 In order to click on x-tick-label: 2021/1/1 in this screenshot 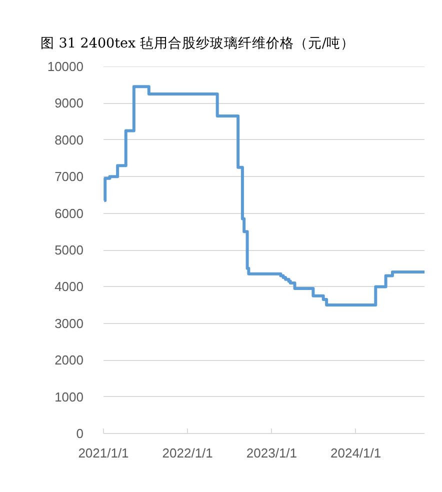, I will do `click(103, 453)`.